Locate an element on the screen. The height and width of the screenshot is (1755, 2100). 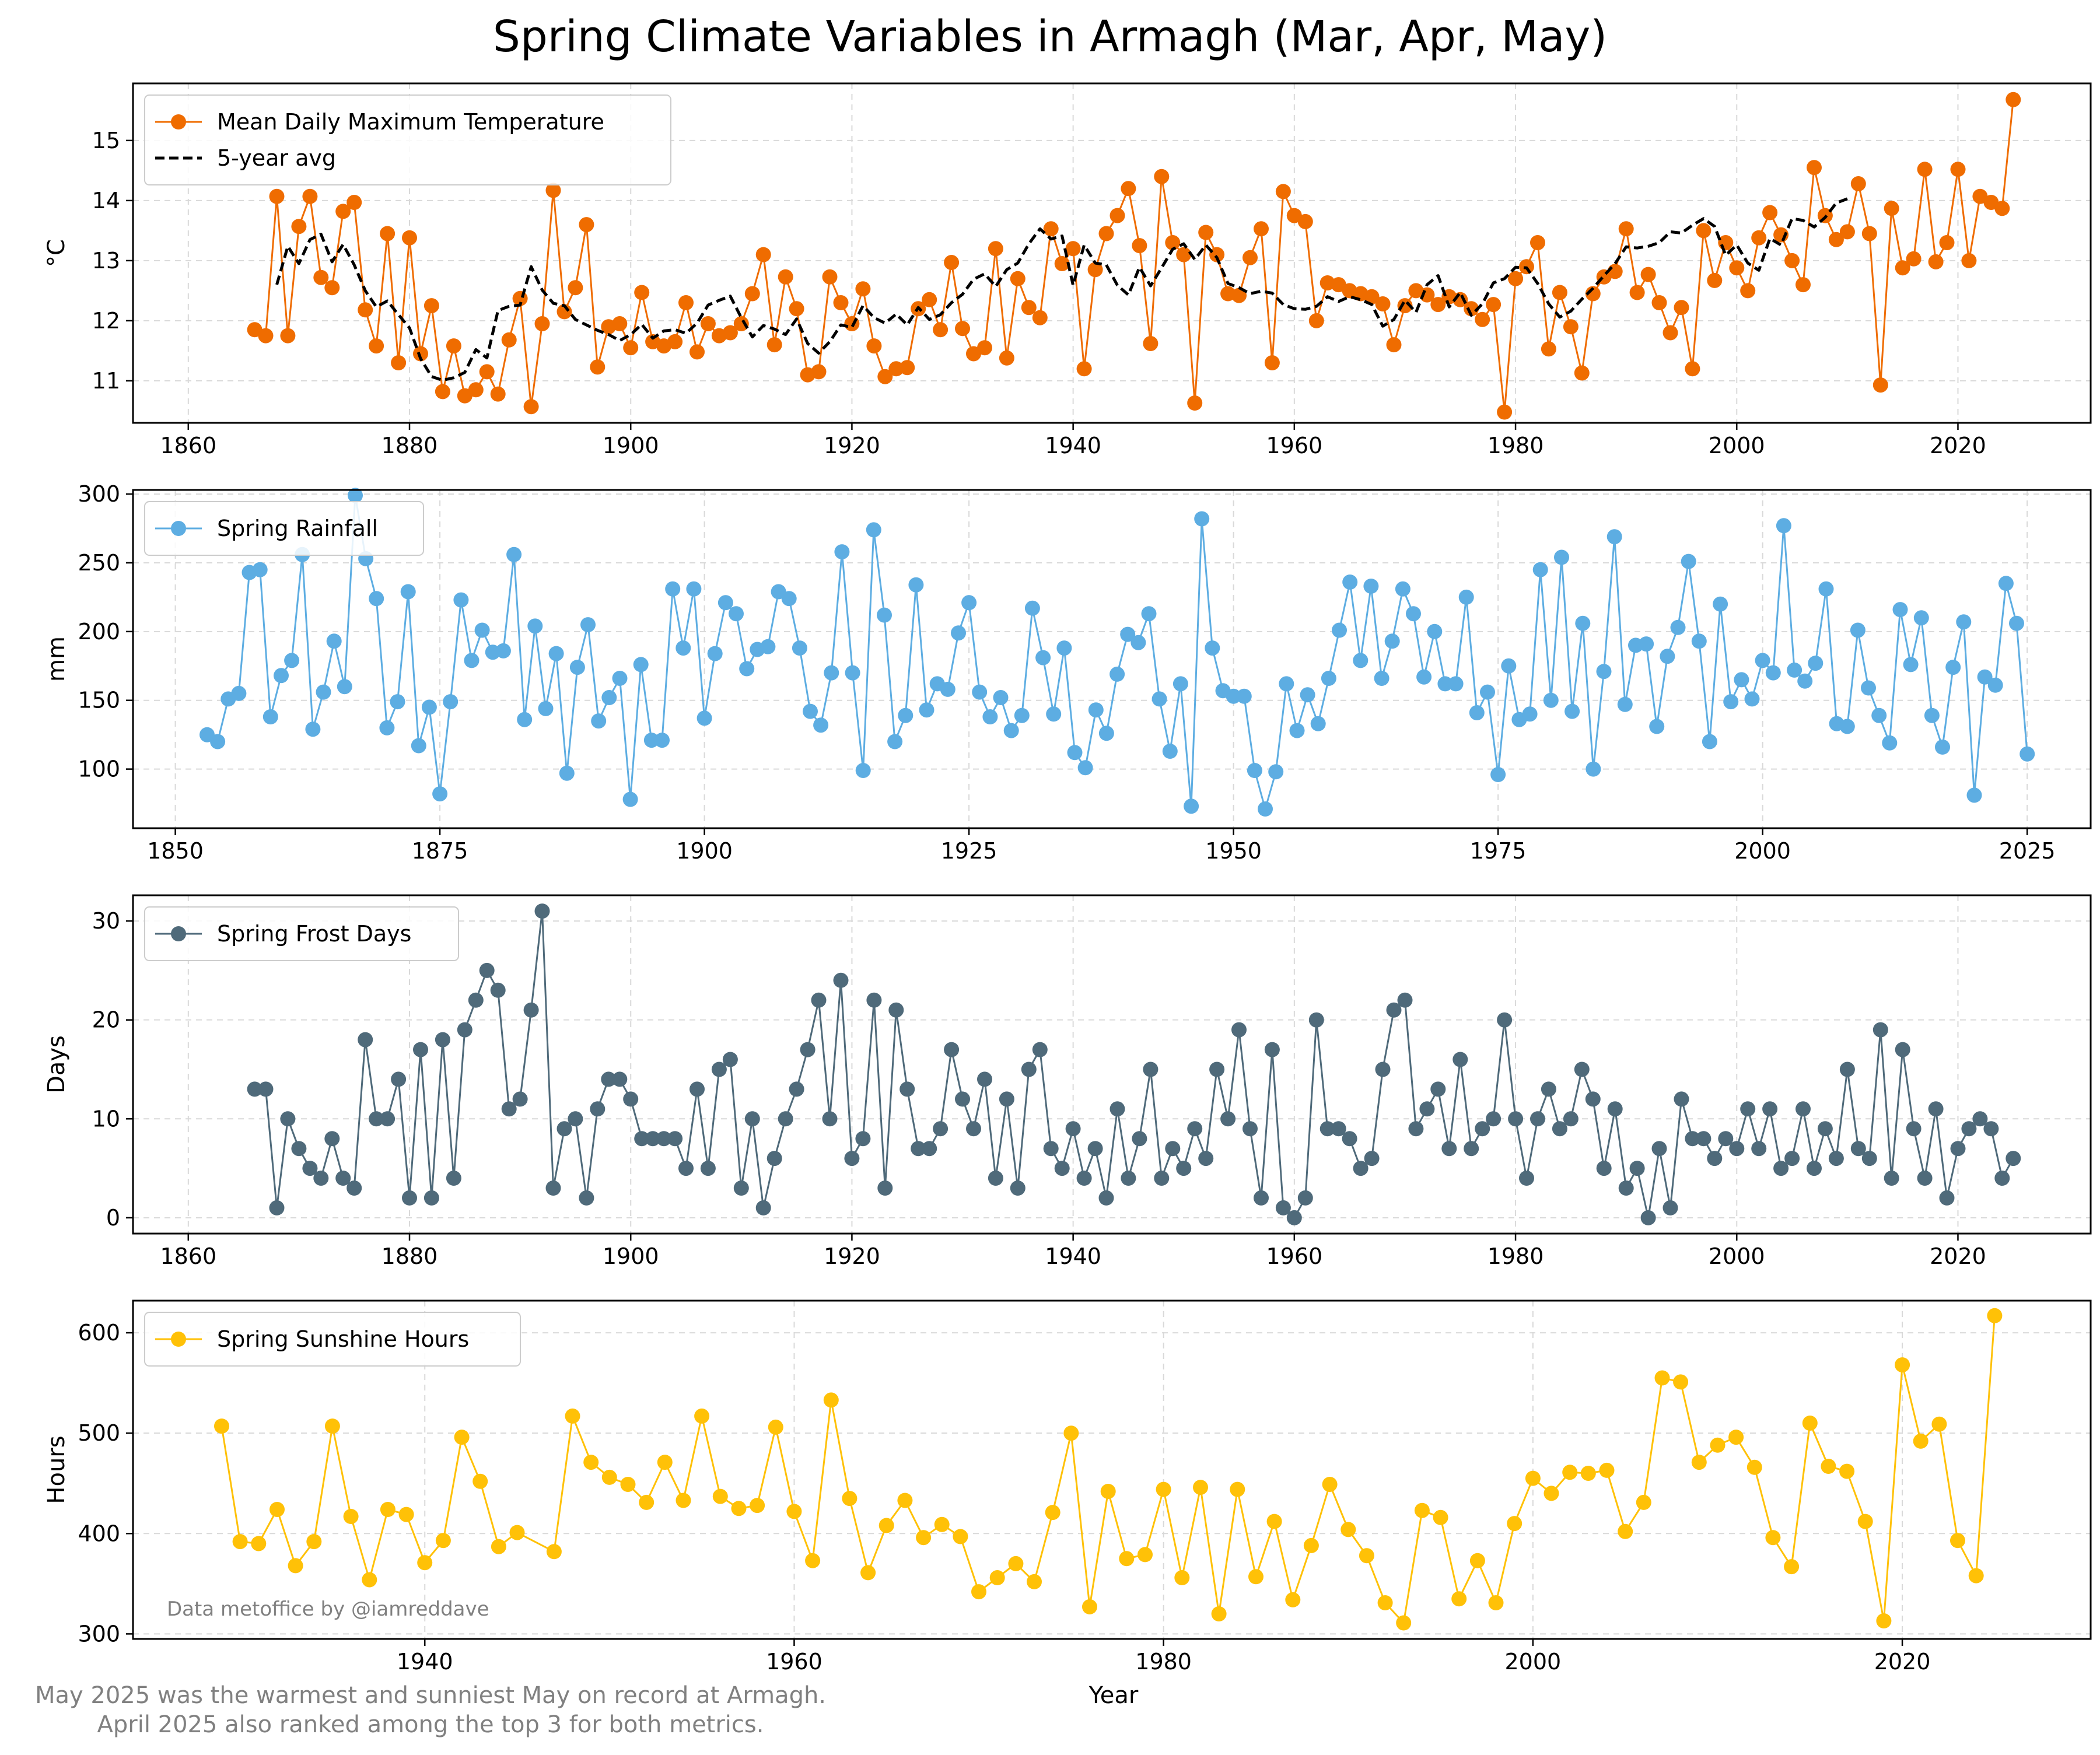
x-tick-label: 2000 is located at coordinates (1737, 1256).